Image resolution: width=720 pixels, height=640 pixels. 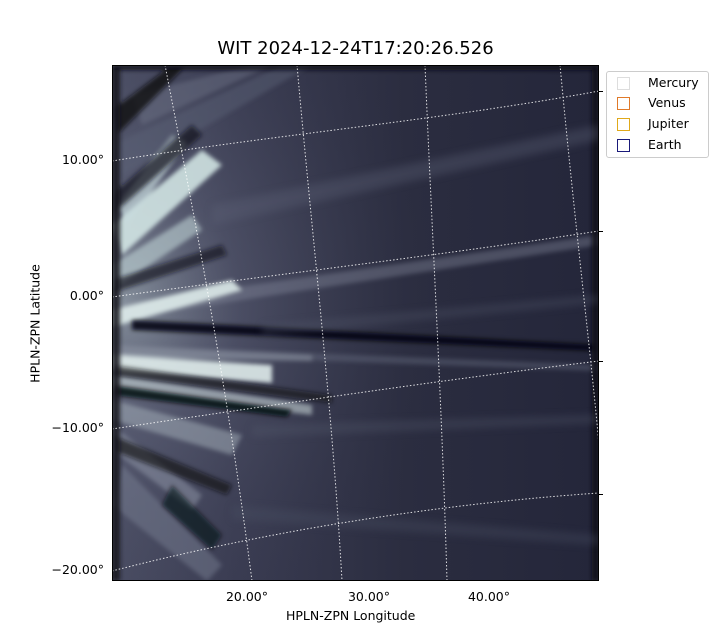 What do you see at coordinates (673, 82) in the screenshot?
I see `legend-label: Mercury` at bounding box center [673, 82].